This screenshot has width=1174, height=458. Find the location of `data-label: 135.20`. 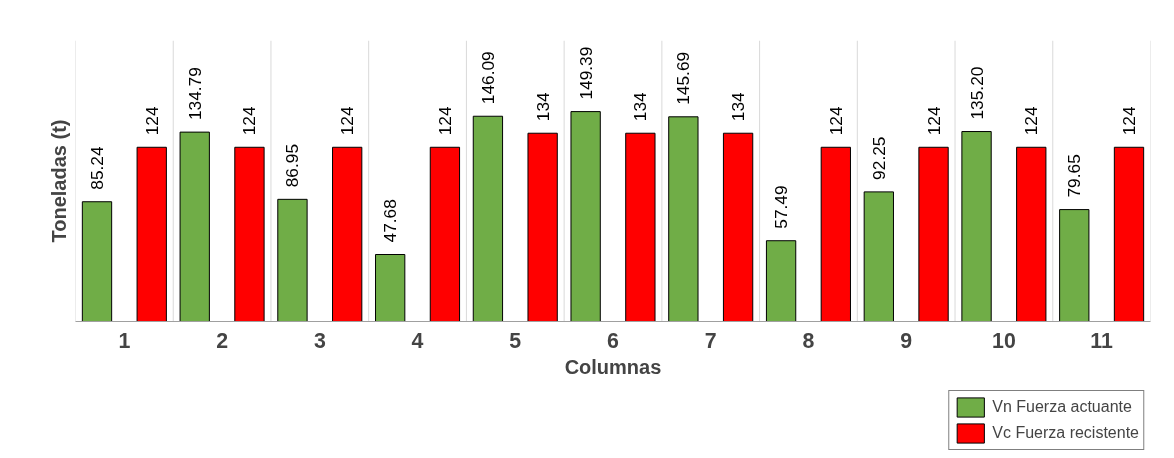

data-label: 135.20 is located at coordinates (976, 93).